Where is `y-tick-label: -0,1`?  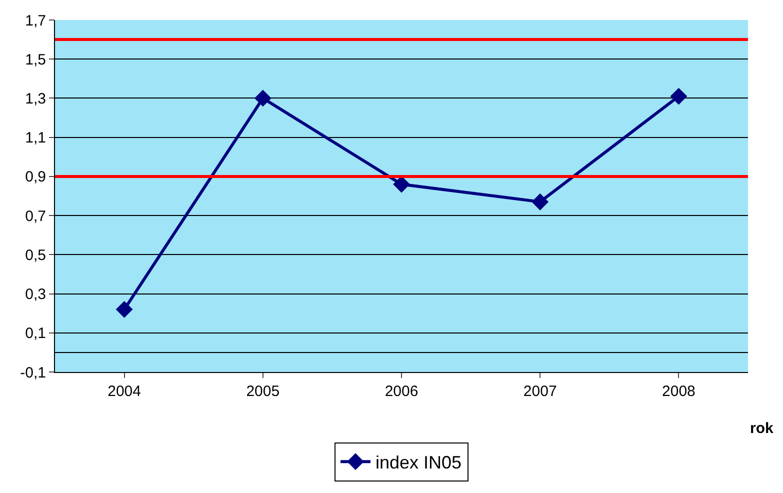 y-tick-label: -0,1 is located at coordinates (33, 373).